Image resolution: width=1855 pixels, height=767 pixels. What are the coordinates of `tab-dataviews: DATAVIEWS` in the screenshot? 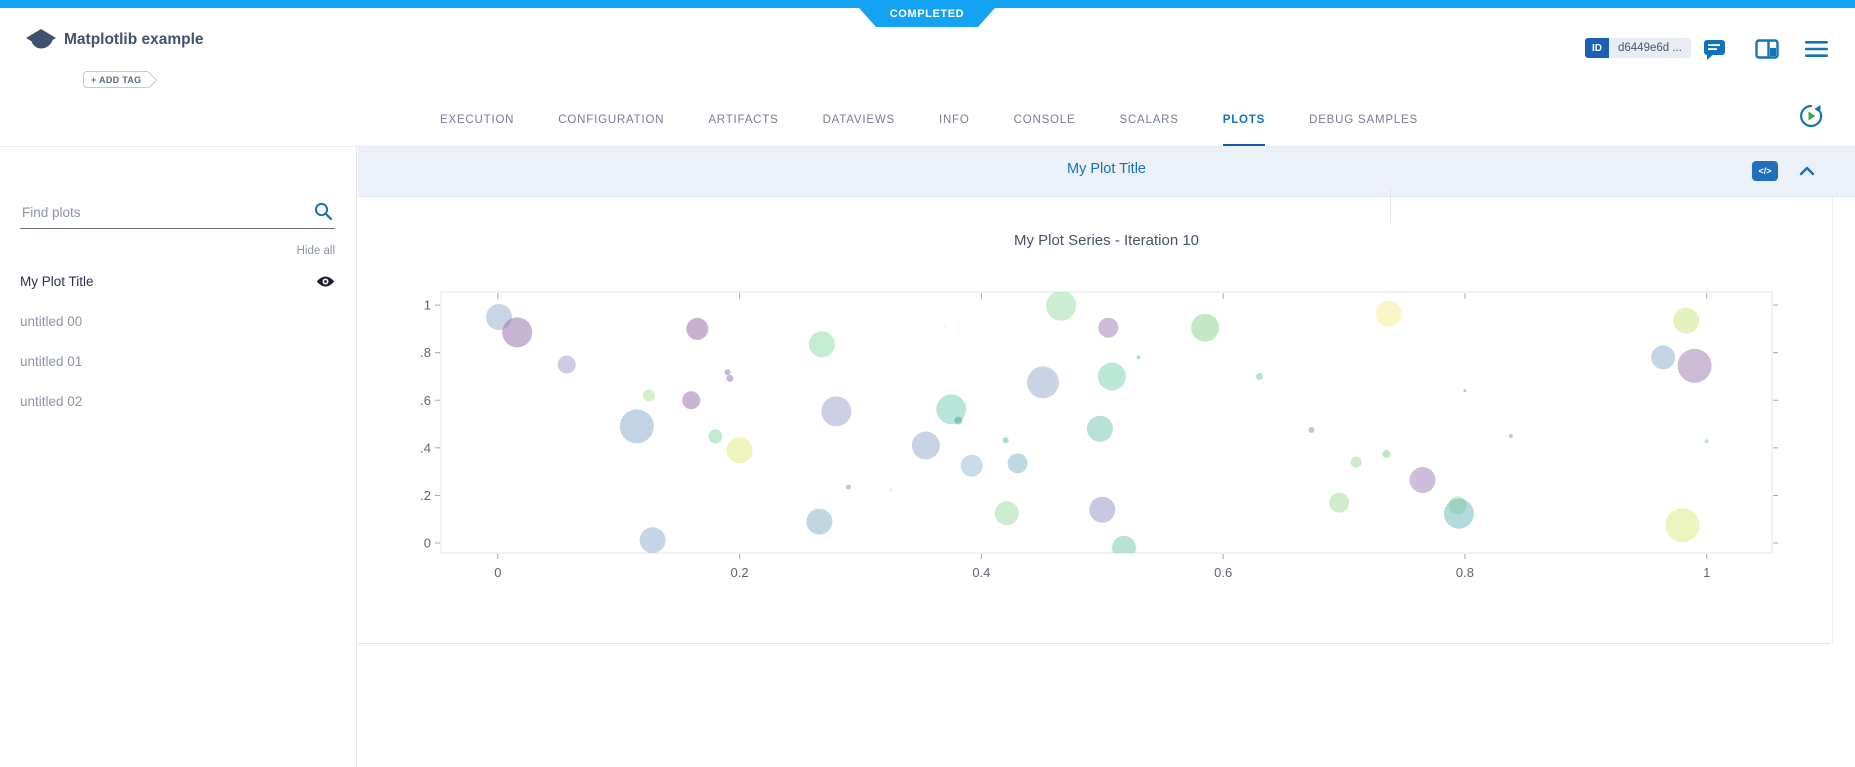 It's located at (858, 119).